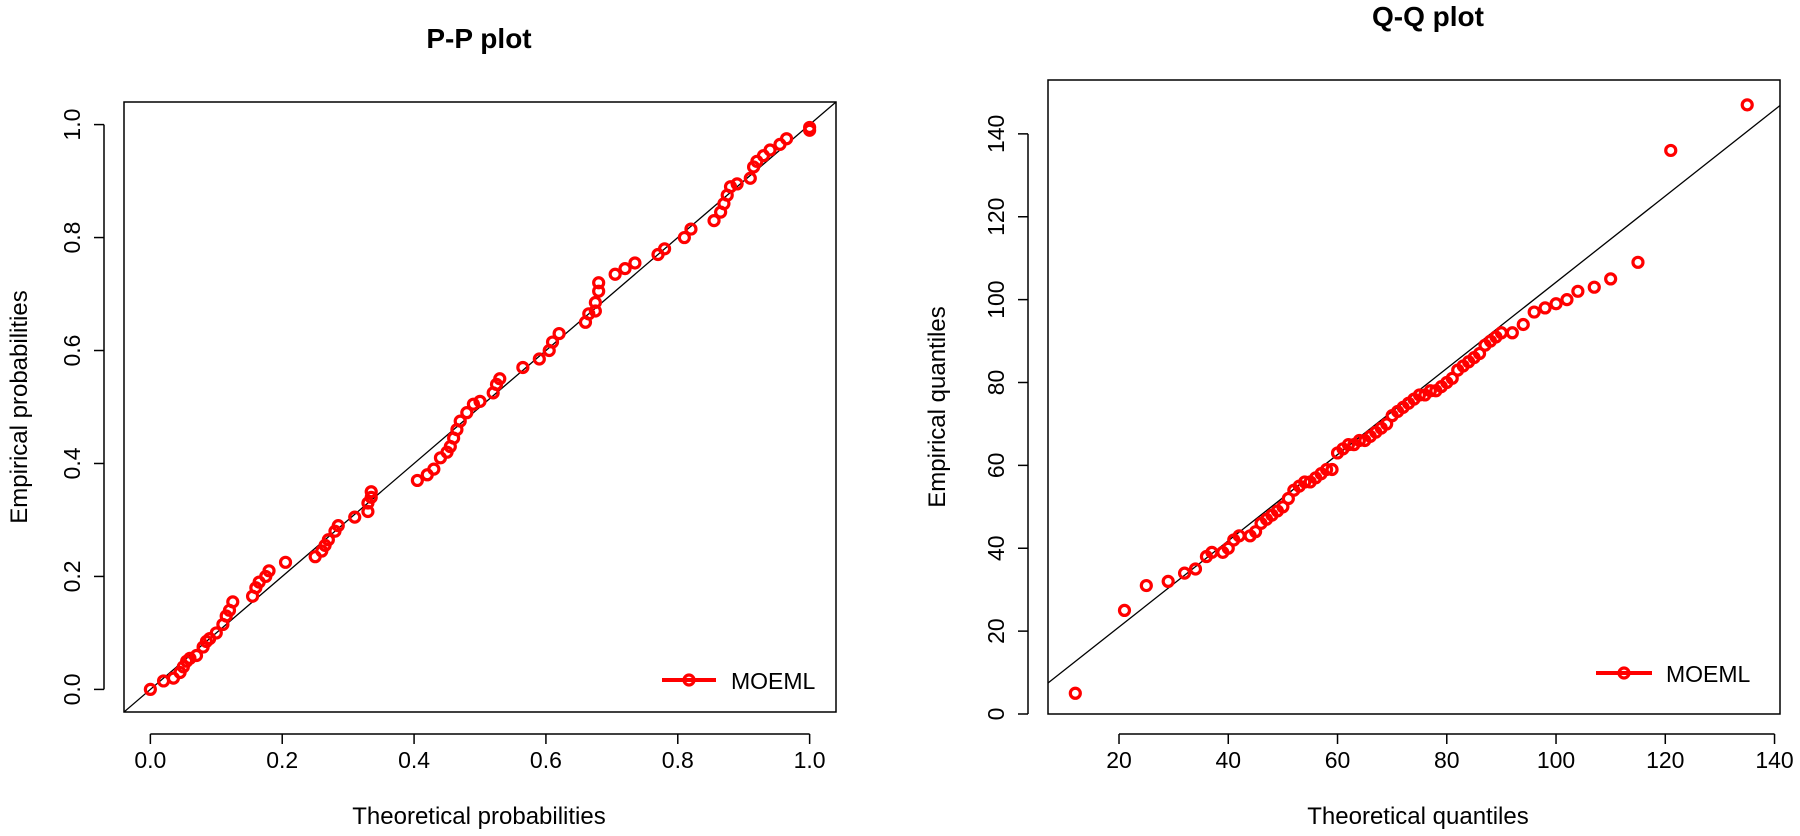 The width and height of the screenshot is (1800, 836). What do you see at coordinates (1119, 760) in the screenshot?
I see `qq-x-tick-label: 20` at bounding box center [1119, 760].